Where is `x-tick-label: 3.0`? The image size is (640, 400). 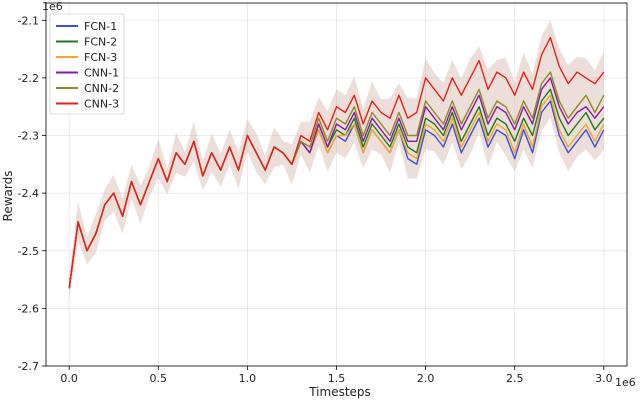
x-tick-label: 3.0 is located at coordinates (604, 378).